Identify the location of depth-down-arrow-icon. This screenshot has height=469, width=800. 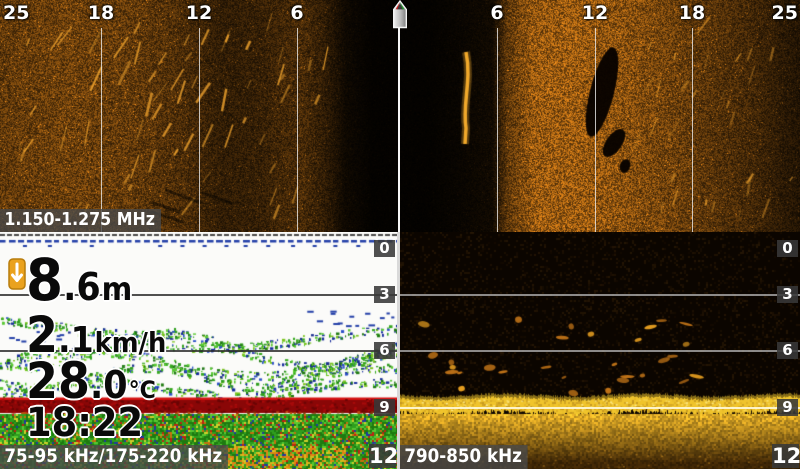
(17, 274).